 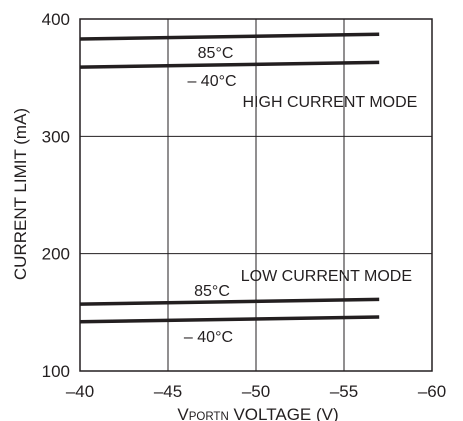 I want to click on annotation-label: HIGH CURRENT MODE, so click(x=330, y=102).